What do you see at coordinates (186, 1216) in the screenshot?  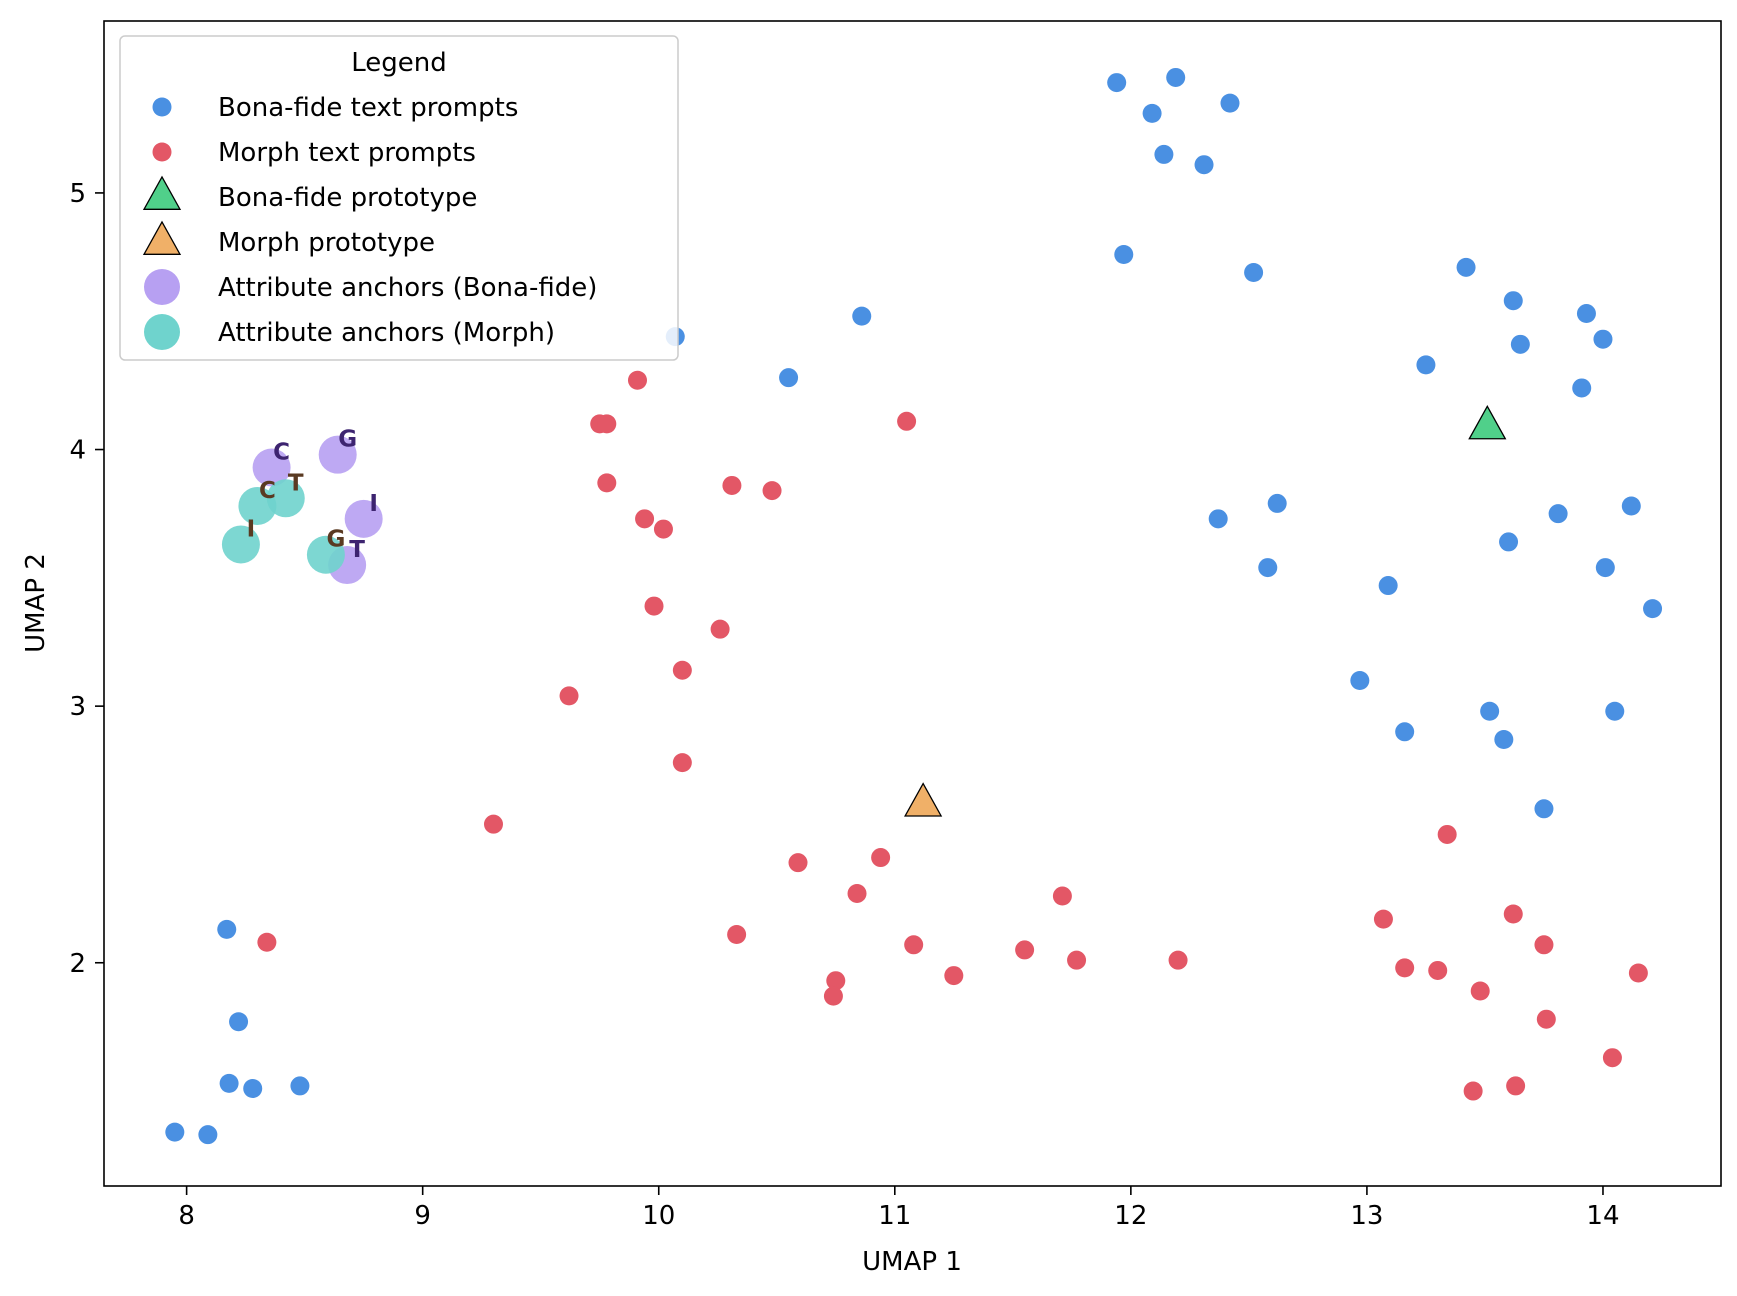 I see `x-tick-label: 8` at bounding box center [186, 1216].